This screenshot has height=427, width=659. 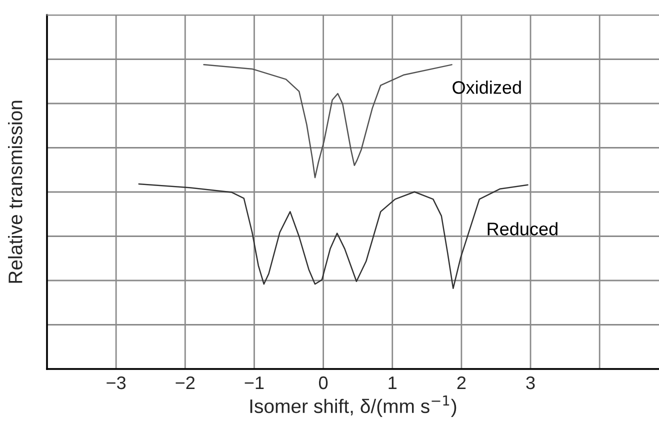 What do you see at coordinates (185, 383) in the screenshot?
I see `x-tick-label: −2` at bounding box center [185, 383].